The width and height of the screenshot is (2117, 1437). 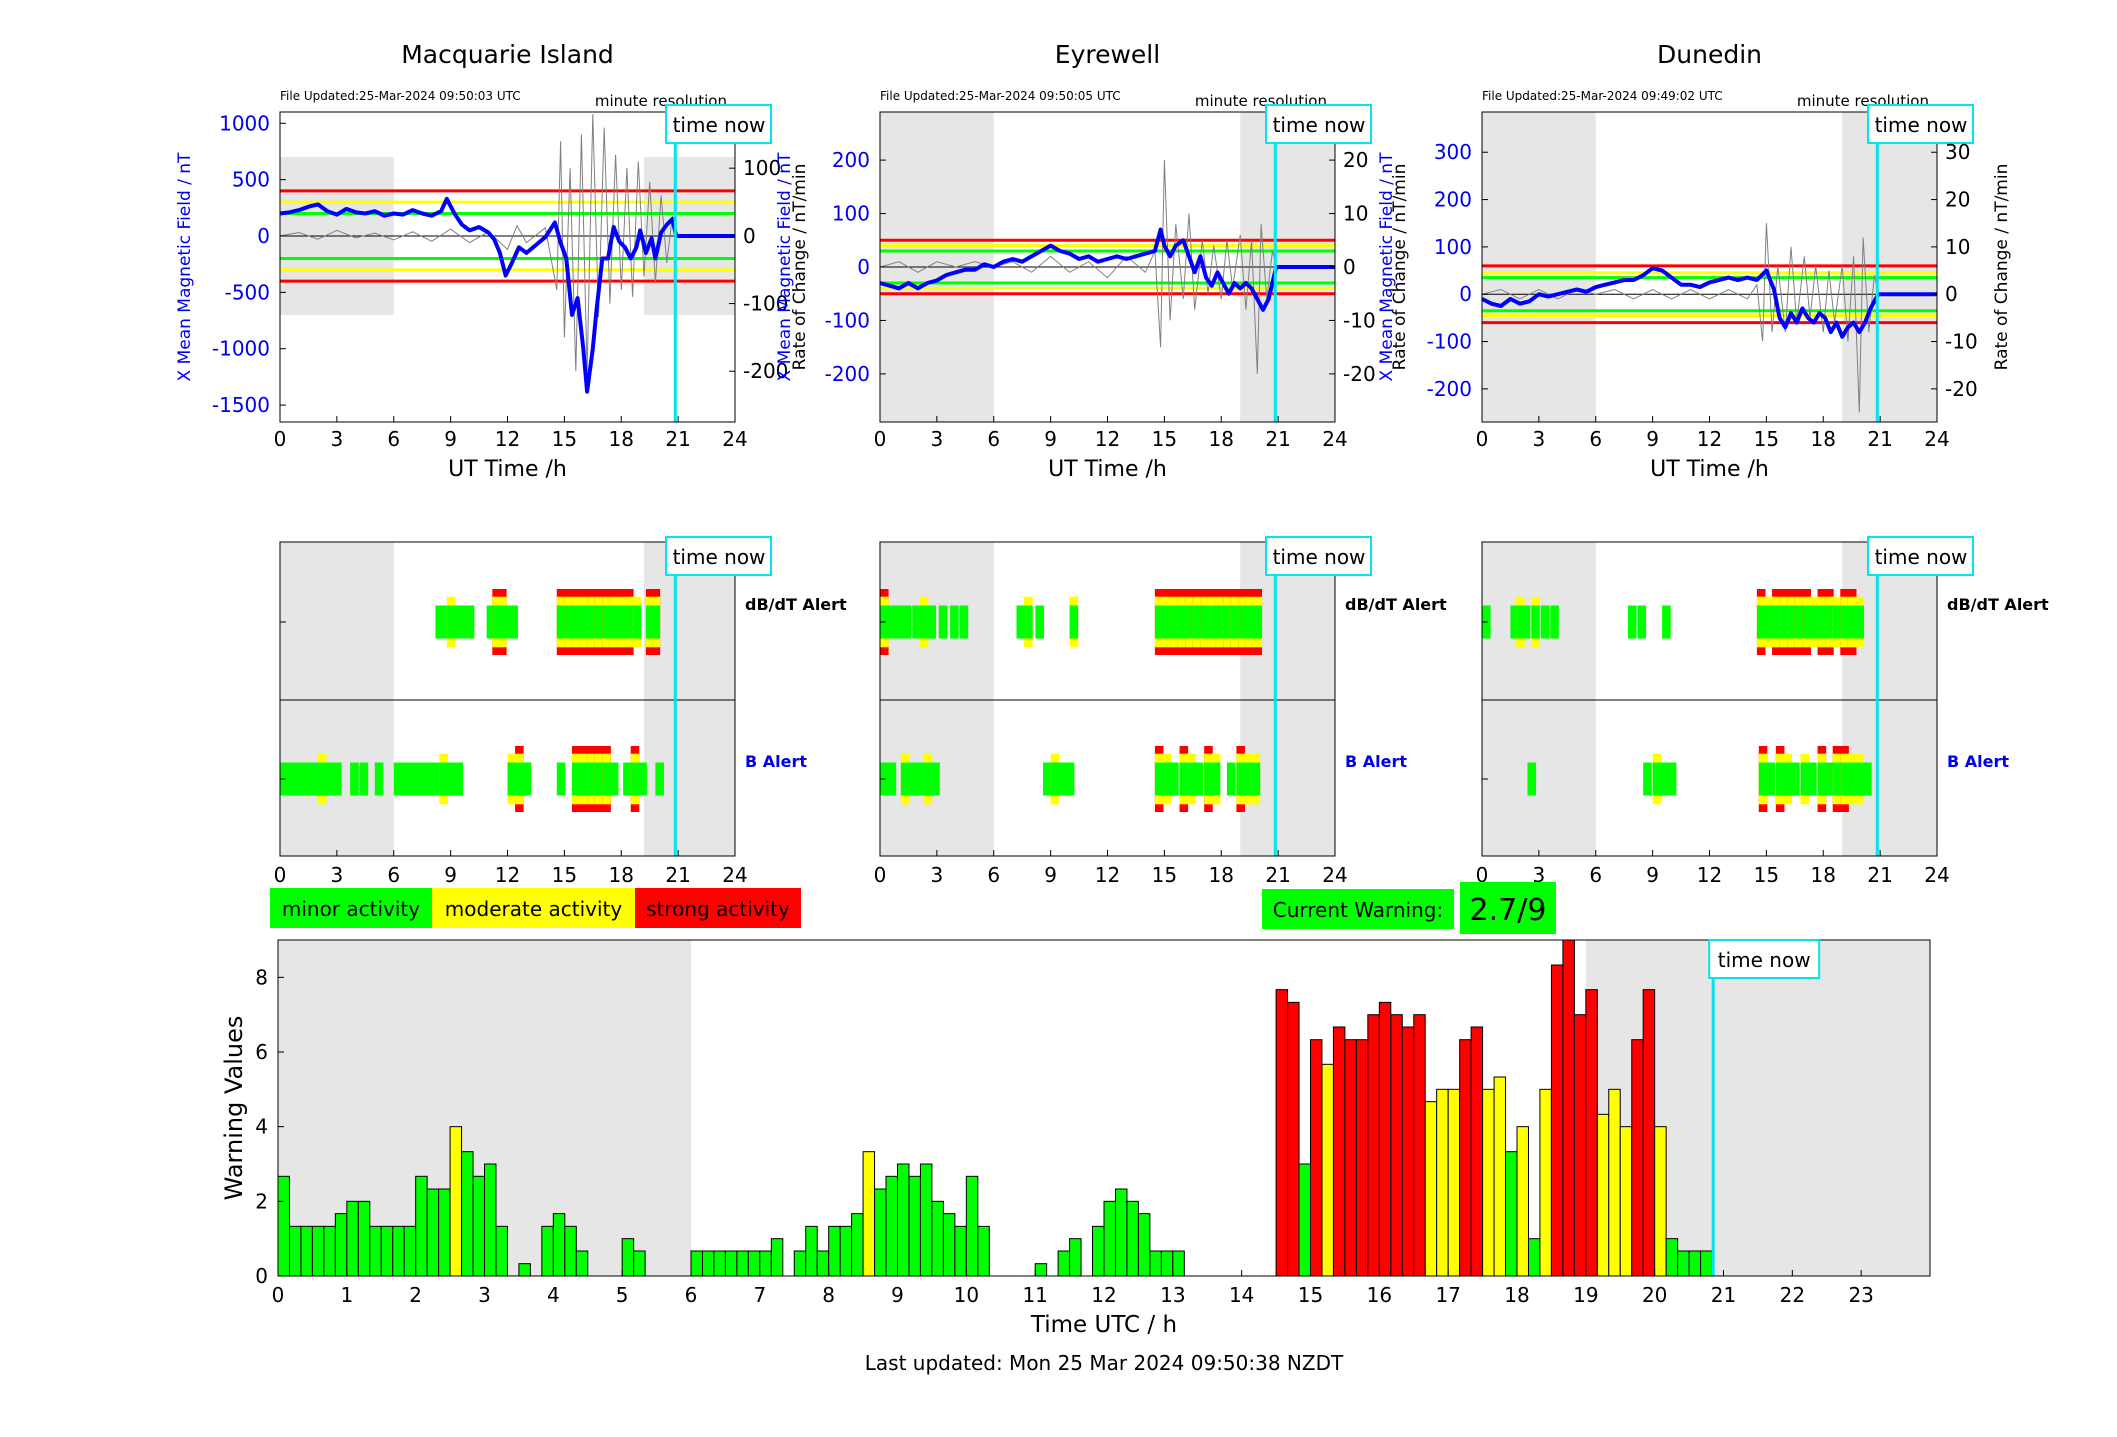 I want to click on x-tick-label: 21, so click(x=1879, y=439).